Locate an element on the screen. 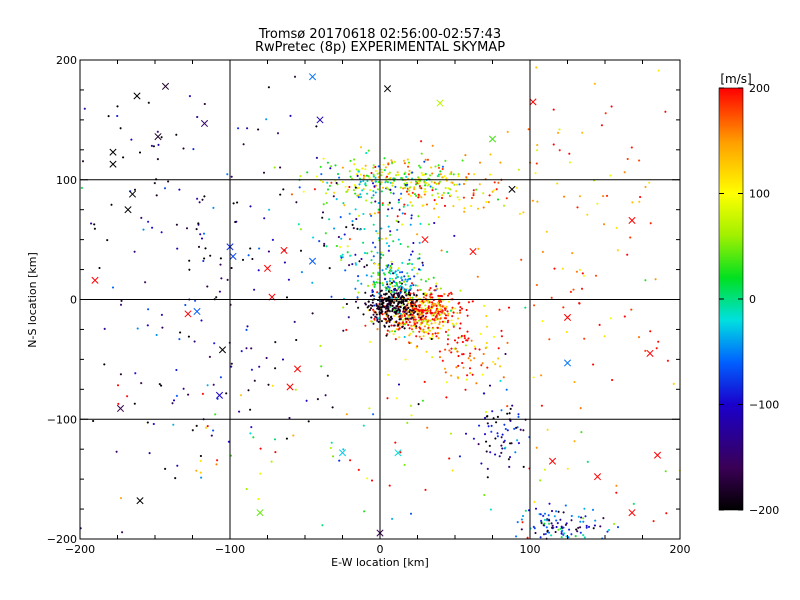 This screenshot has width=800, height=600. chart-subtitle: RwPretec (8p) EXPERIMENTAL SKYMAP is located at coordinates (380, 47).